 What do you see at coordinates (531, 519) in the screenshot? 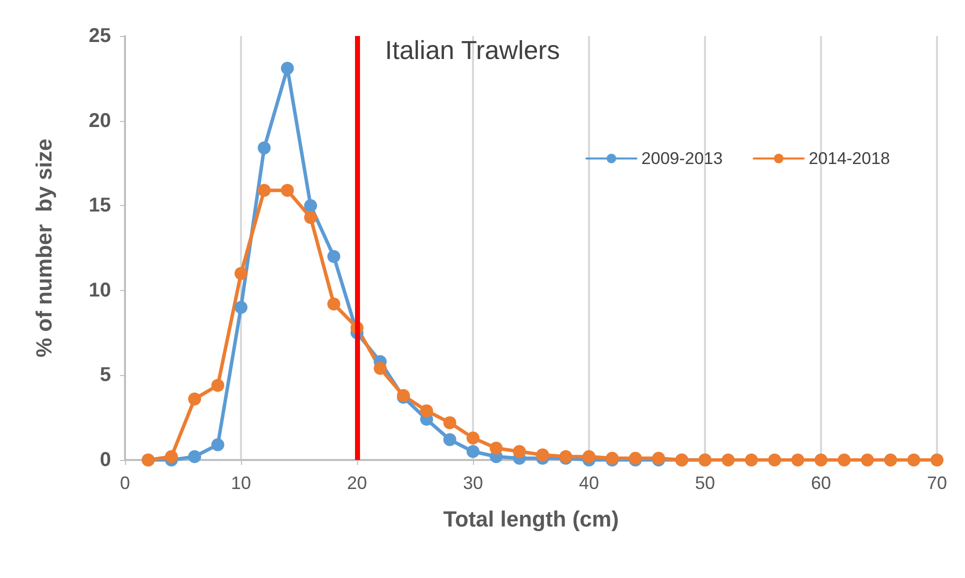
I see `x-axis-title: Total length (cm)` at bounding box center [531, 519].